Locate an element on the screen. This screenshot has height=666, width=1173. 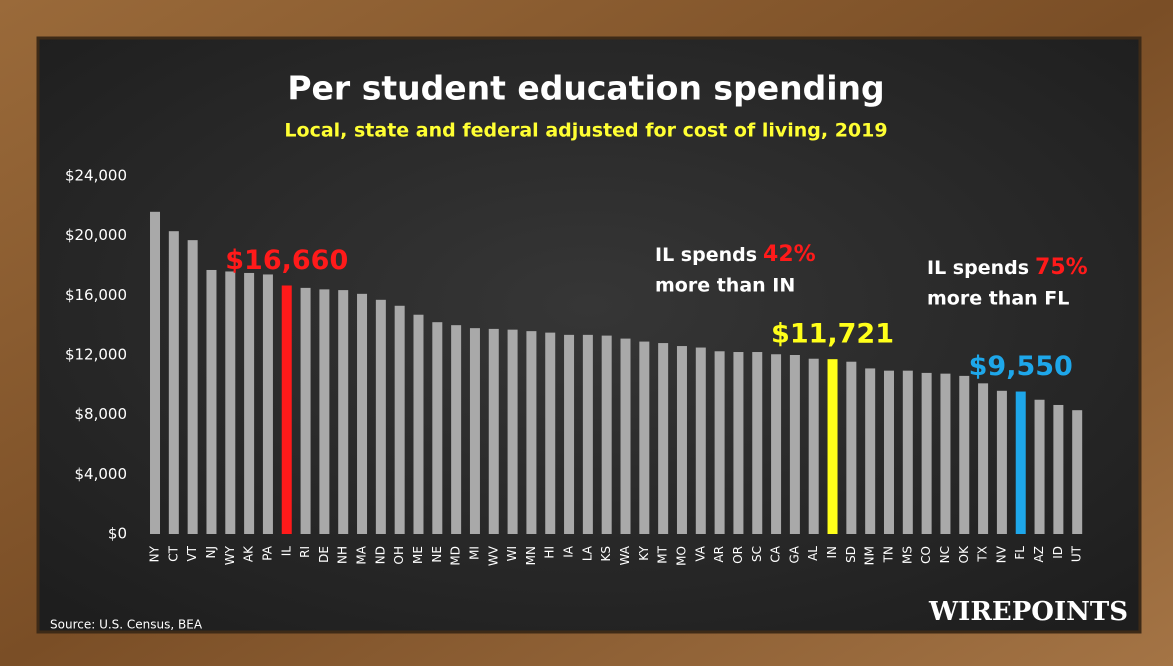
x-tick-label: MS is located at coordinates (907, 555).